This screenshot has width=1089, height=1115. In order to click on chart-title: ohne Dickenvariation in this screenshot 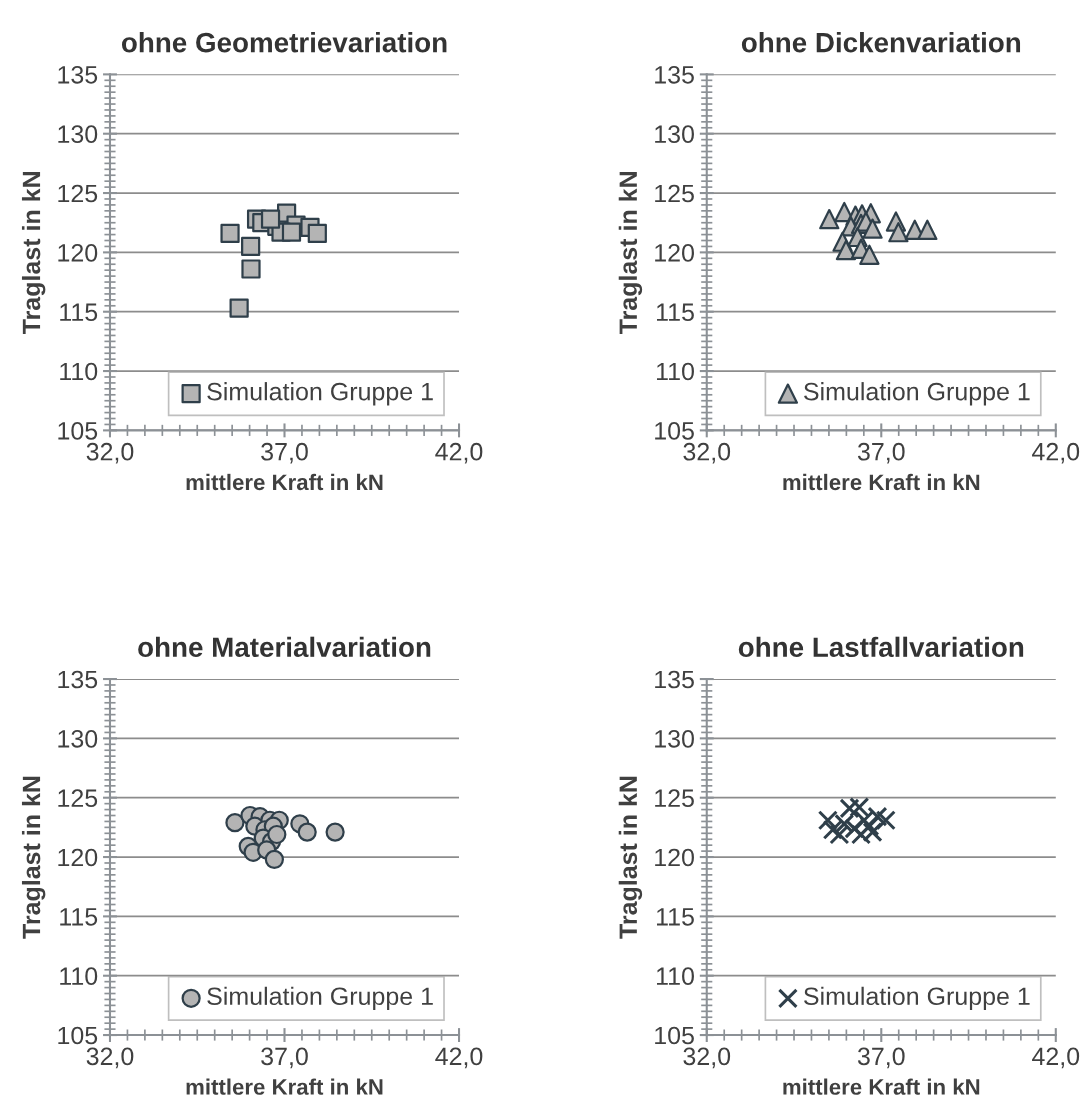, I will do `click(881, 42)`.